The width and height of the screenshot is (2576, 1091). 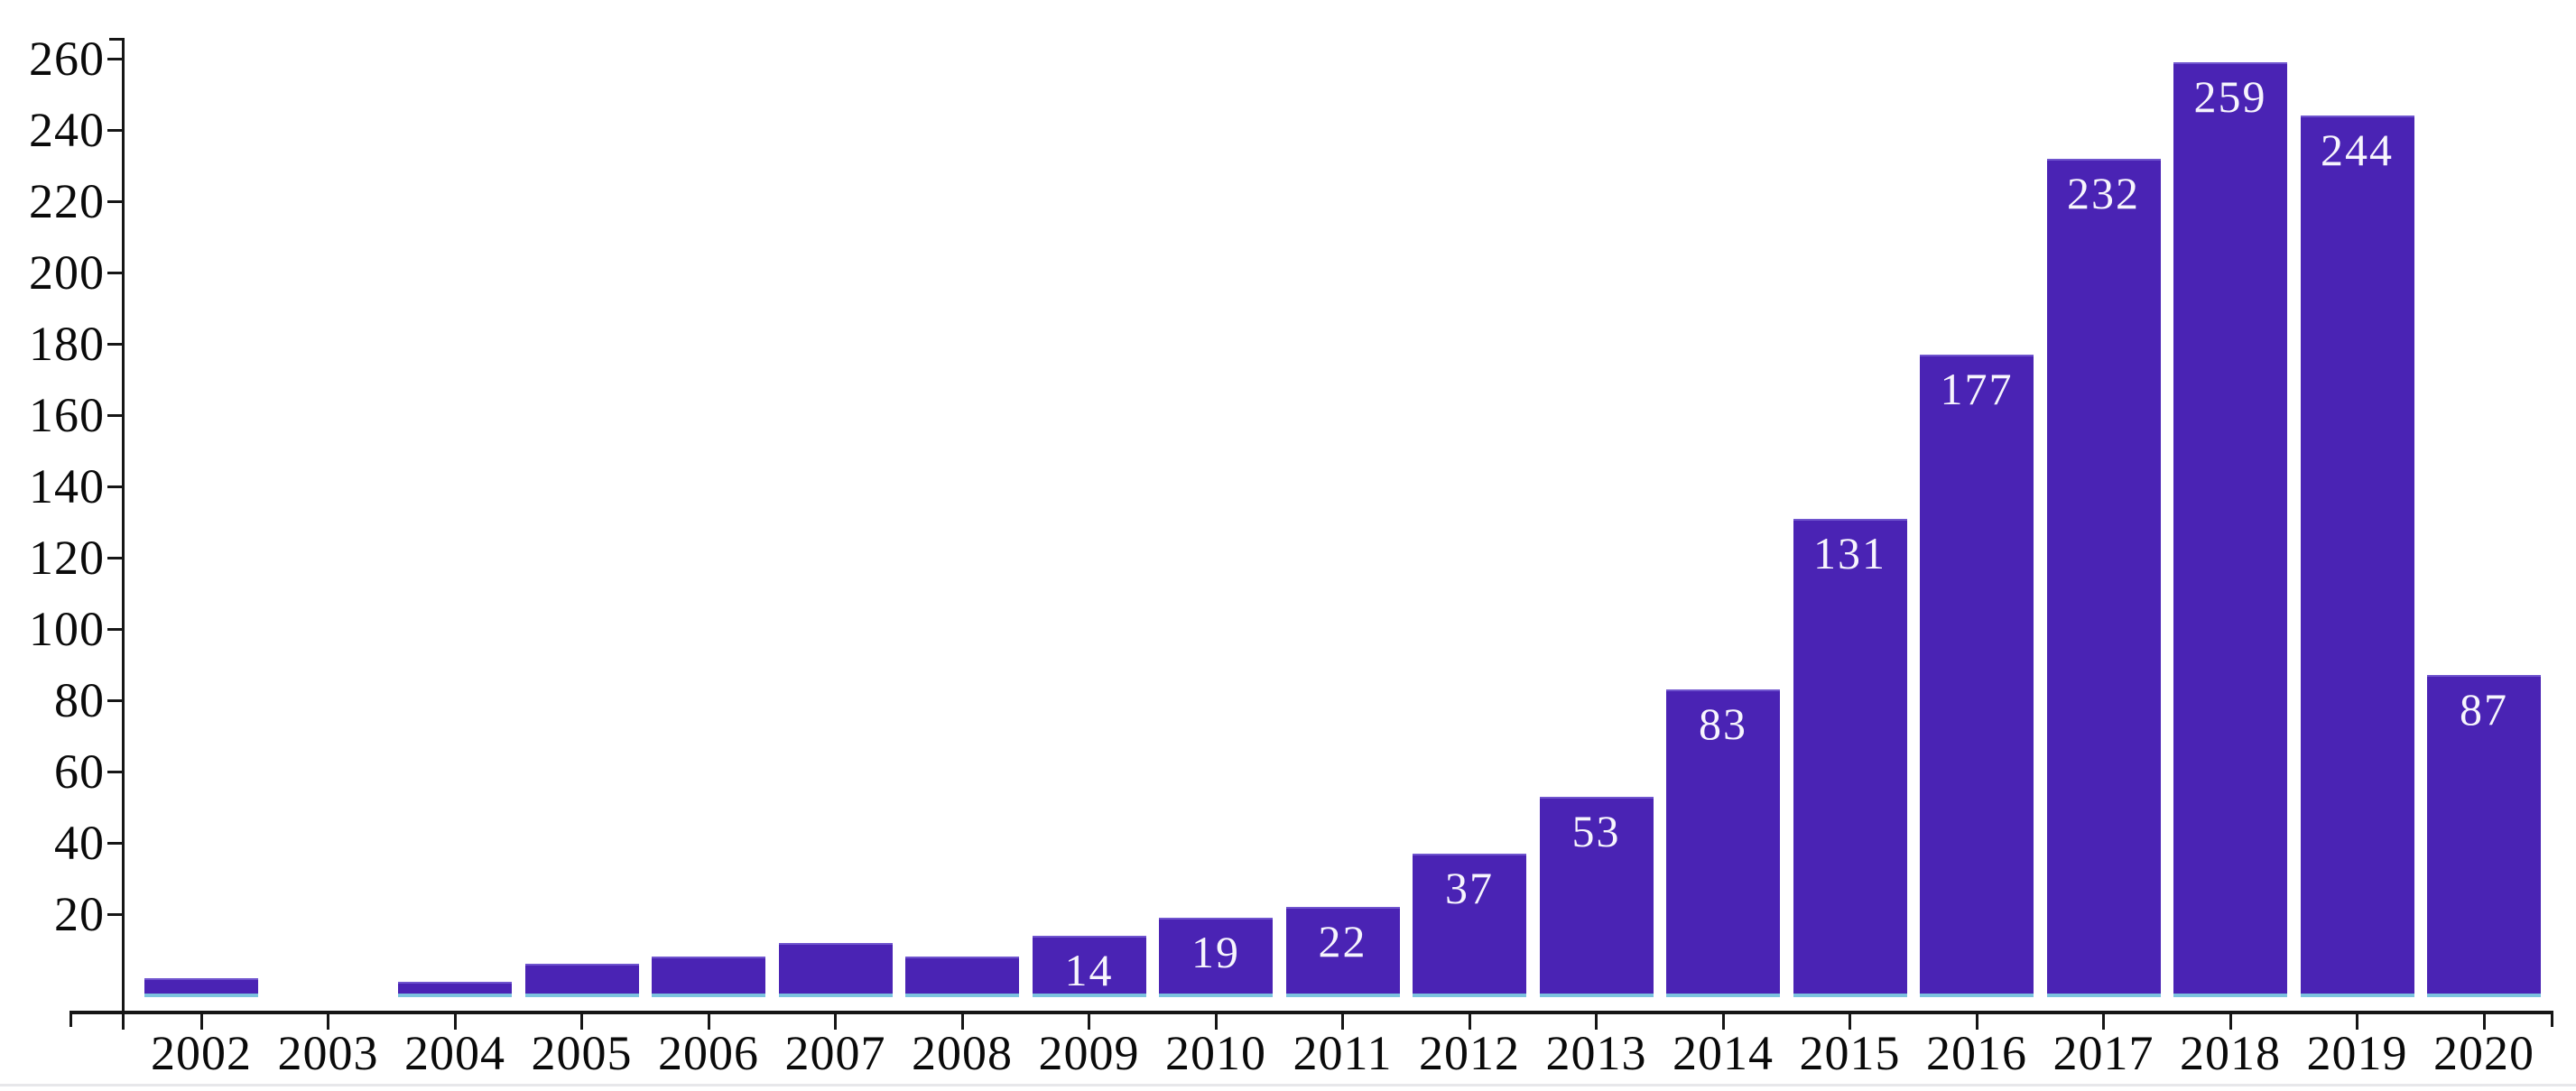 What do you see at coordinates (2230, 529) in the screenshot?
I see `bar: 259` at bounding box center [2230, 529].